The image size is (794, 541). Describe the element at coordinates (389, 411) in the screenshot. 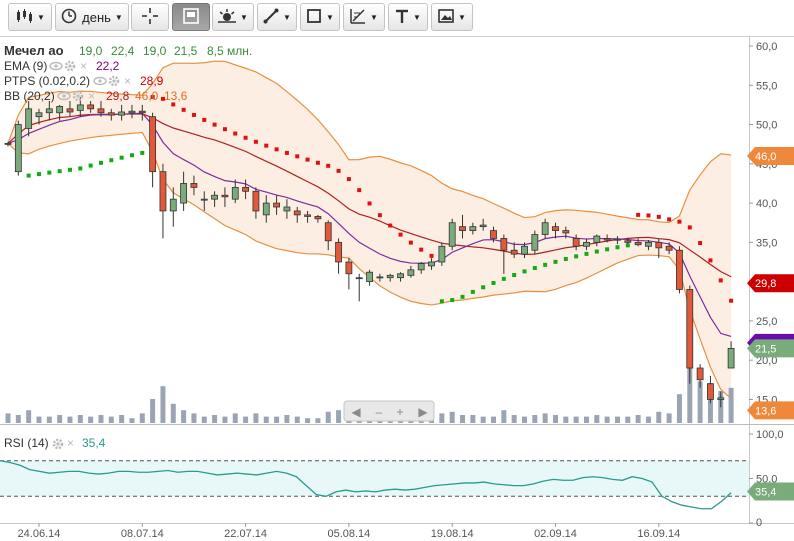

I see `pan-bar` at that location.